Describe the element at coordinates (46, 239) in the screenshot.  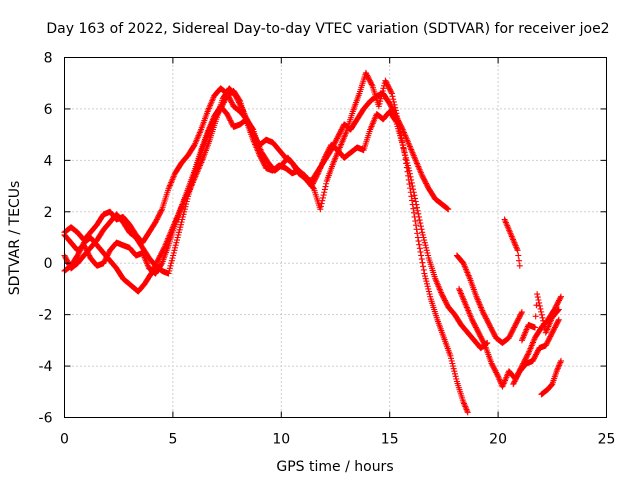
I see `y-axis-tick-labels: -6 -4 -2 0 2 4 6 8` at that location.